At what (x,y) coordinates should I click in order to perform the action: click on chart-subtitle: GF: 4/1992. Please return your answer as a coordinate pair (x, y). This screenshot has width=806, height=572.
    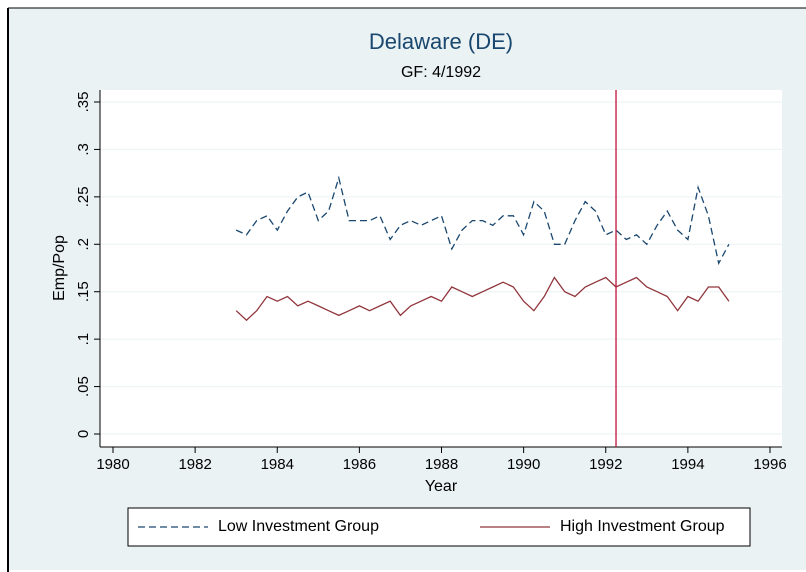
    Looking at the image, I should click on (441, 72).